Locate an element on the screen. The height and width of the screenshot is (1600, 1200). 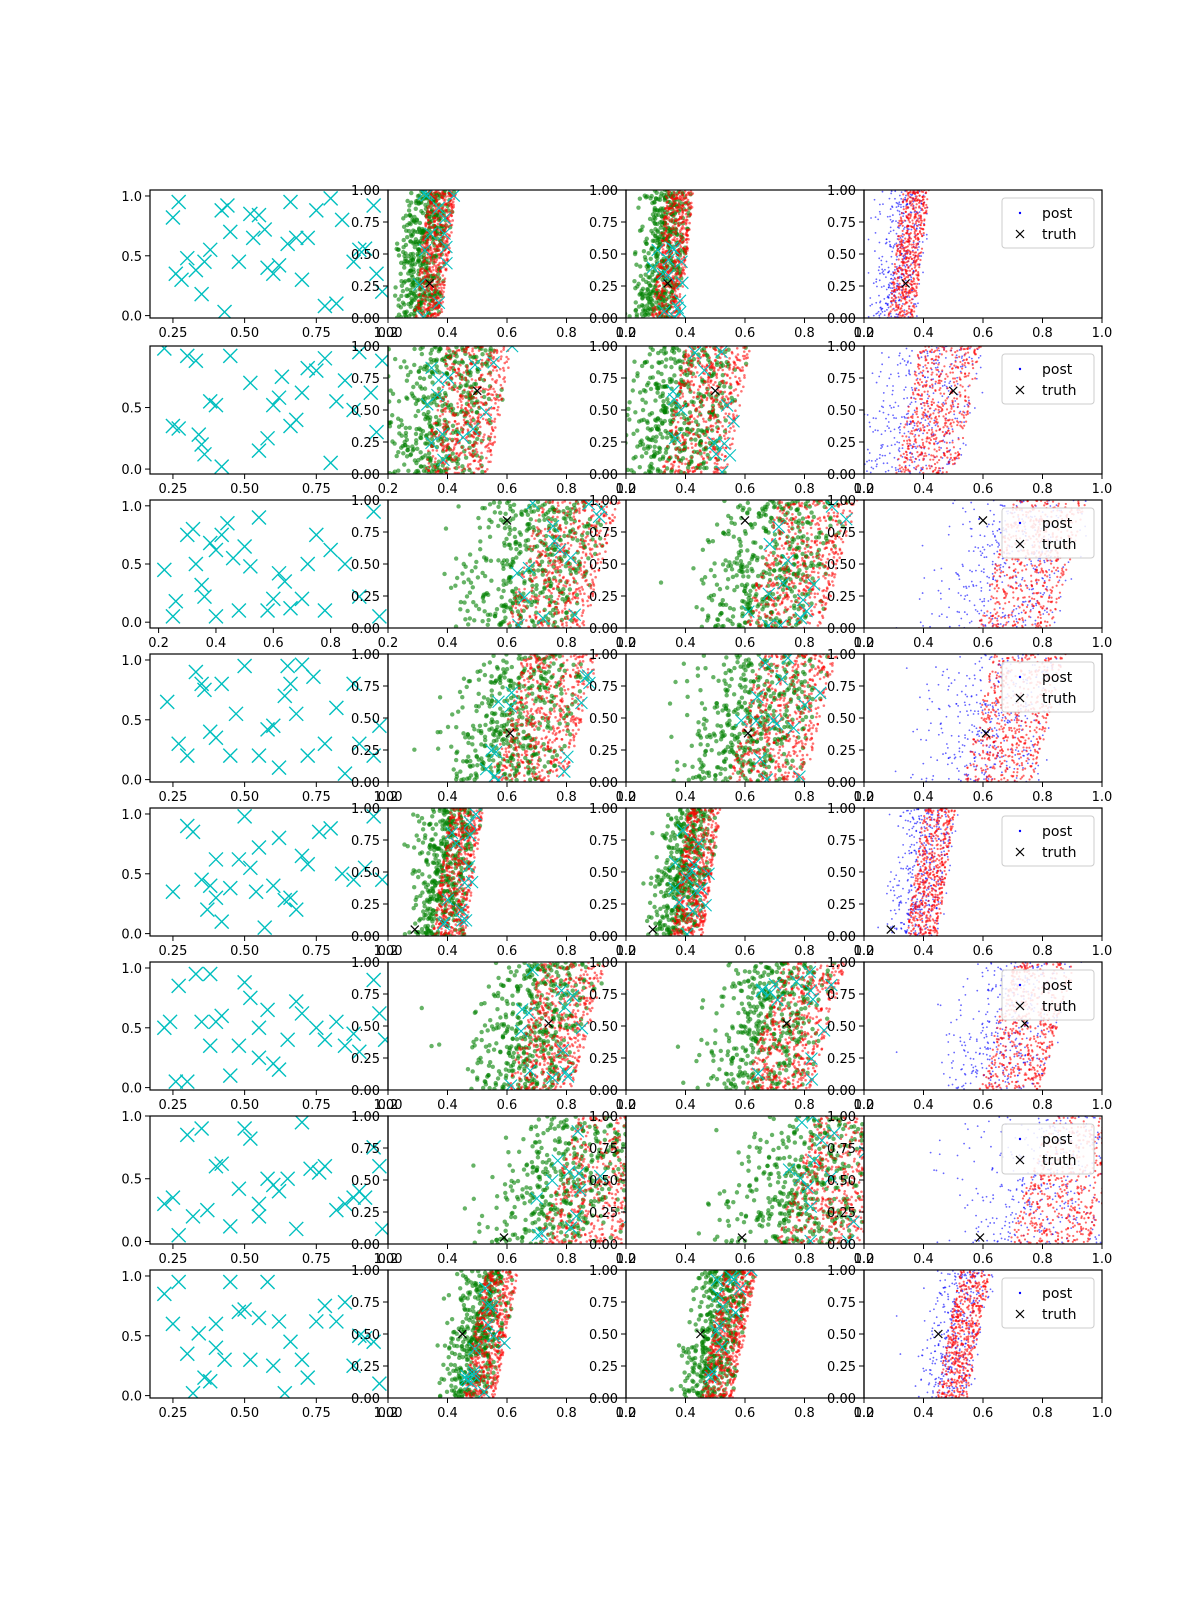
sample-axis-ytick-label: 0.50 is located at coordinates (365, 255).